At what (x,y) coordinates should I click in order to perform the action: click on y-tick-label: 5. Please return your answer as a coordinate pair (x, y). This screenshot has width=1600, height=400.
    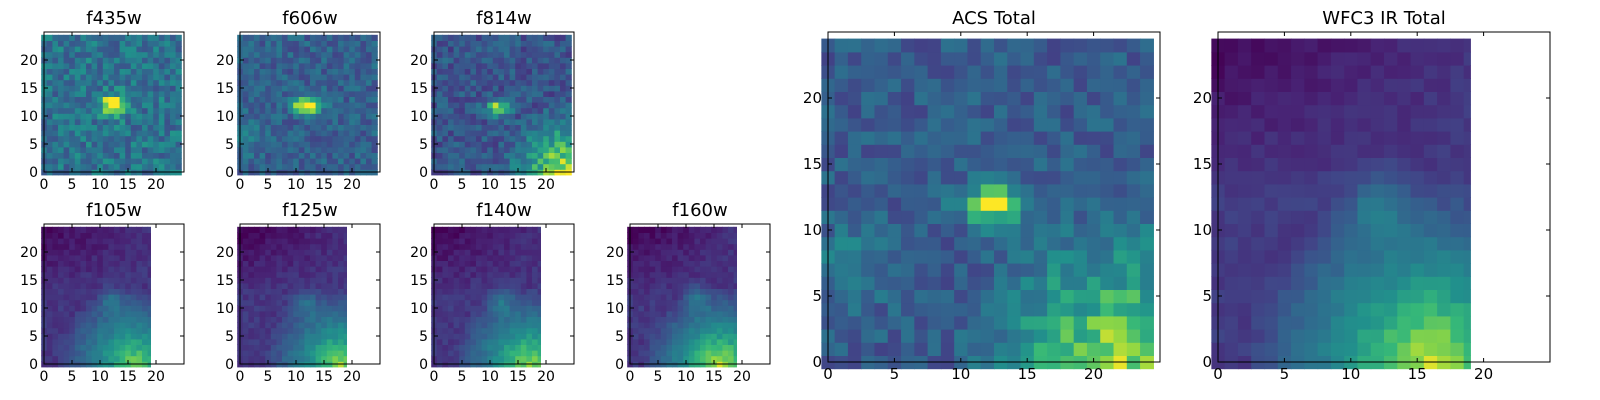
    Looking at the image, I should click on (423, 145).